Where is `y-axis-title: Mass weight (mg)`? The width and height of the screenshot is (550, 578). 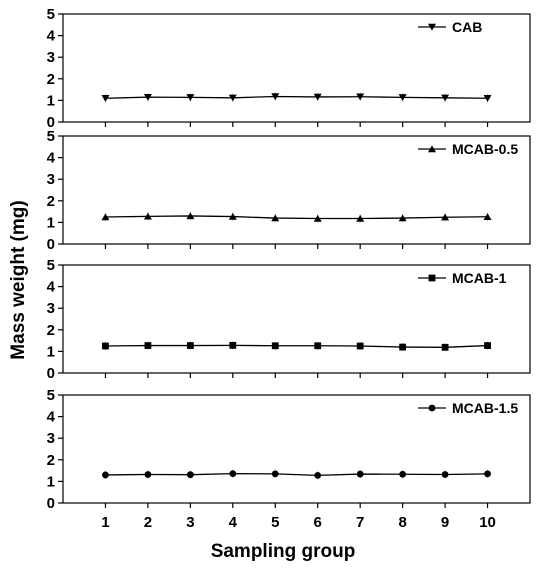 y-axis-title: Mass weight (mg) is located at coordinates (18, 279).